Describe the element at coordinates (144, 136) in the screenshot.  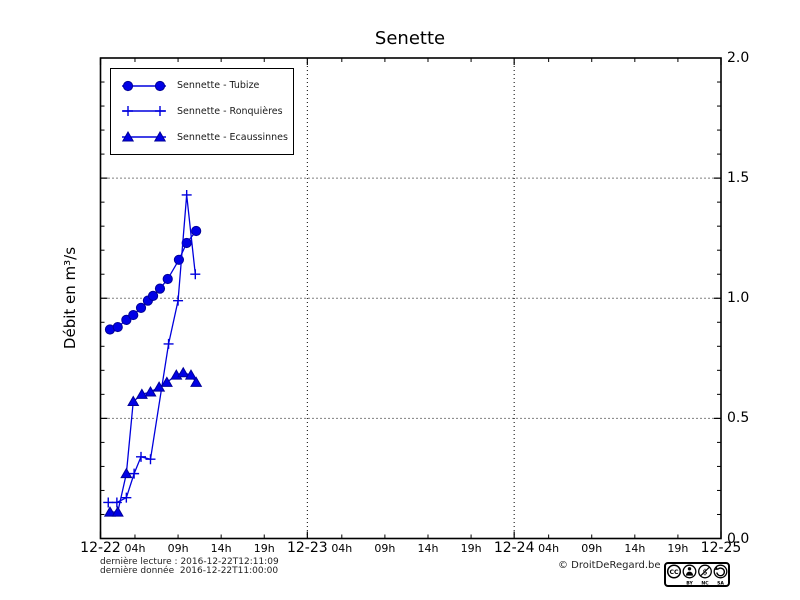
I see `triangle-line-marker-icon` at that location.